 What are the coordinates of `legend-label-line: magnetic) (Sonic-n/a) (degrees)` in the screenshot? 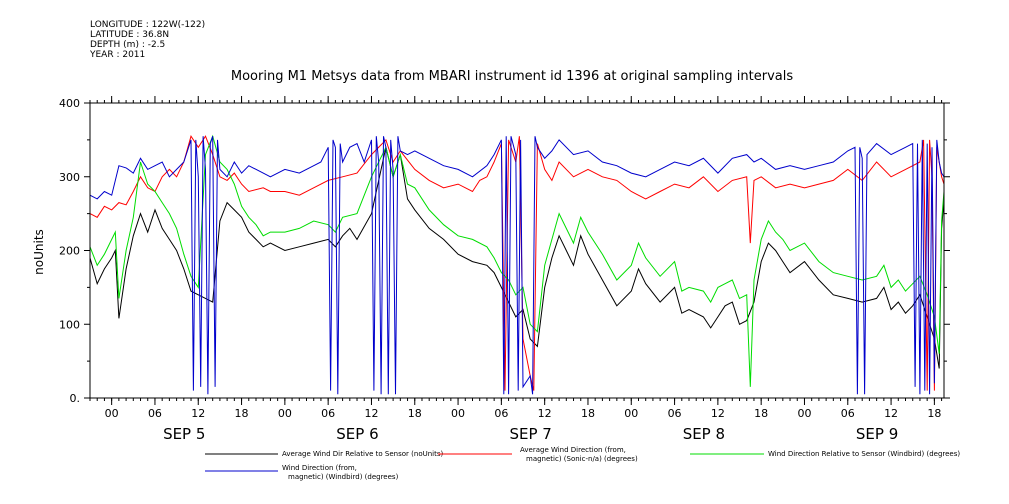 It's located at (582, 459).